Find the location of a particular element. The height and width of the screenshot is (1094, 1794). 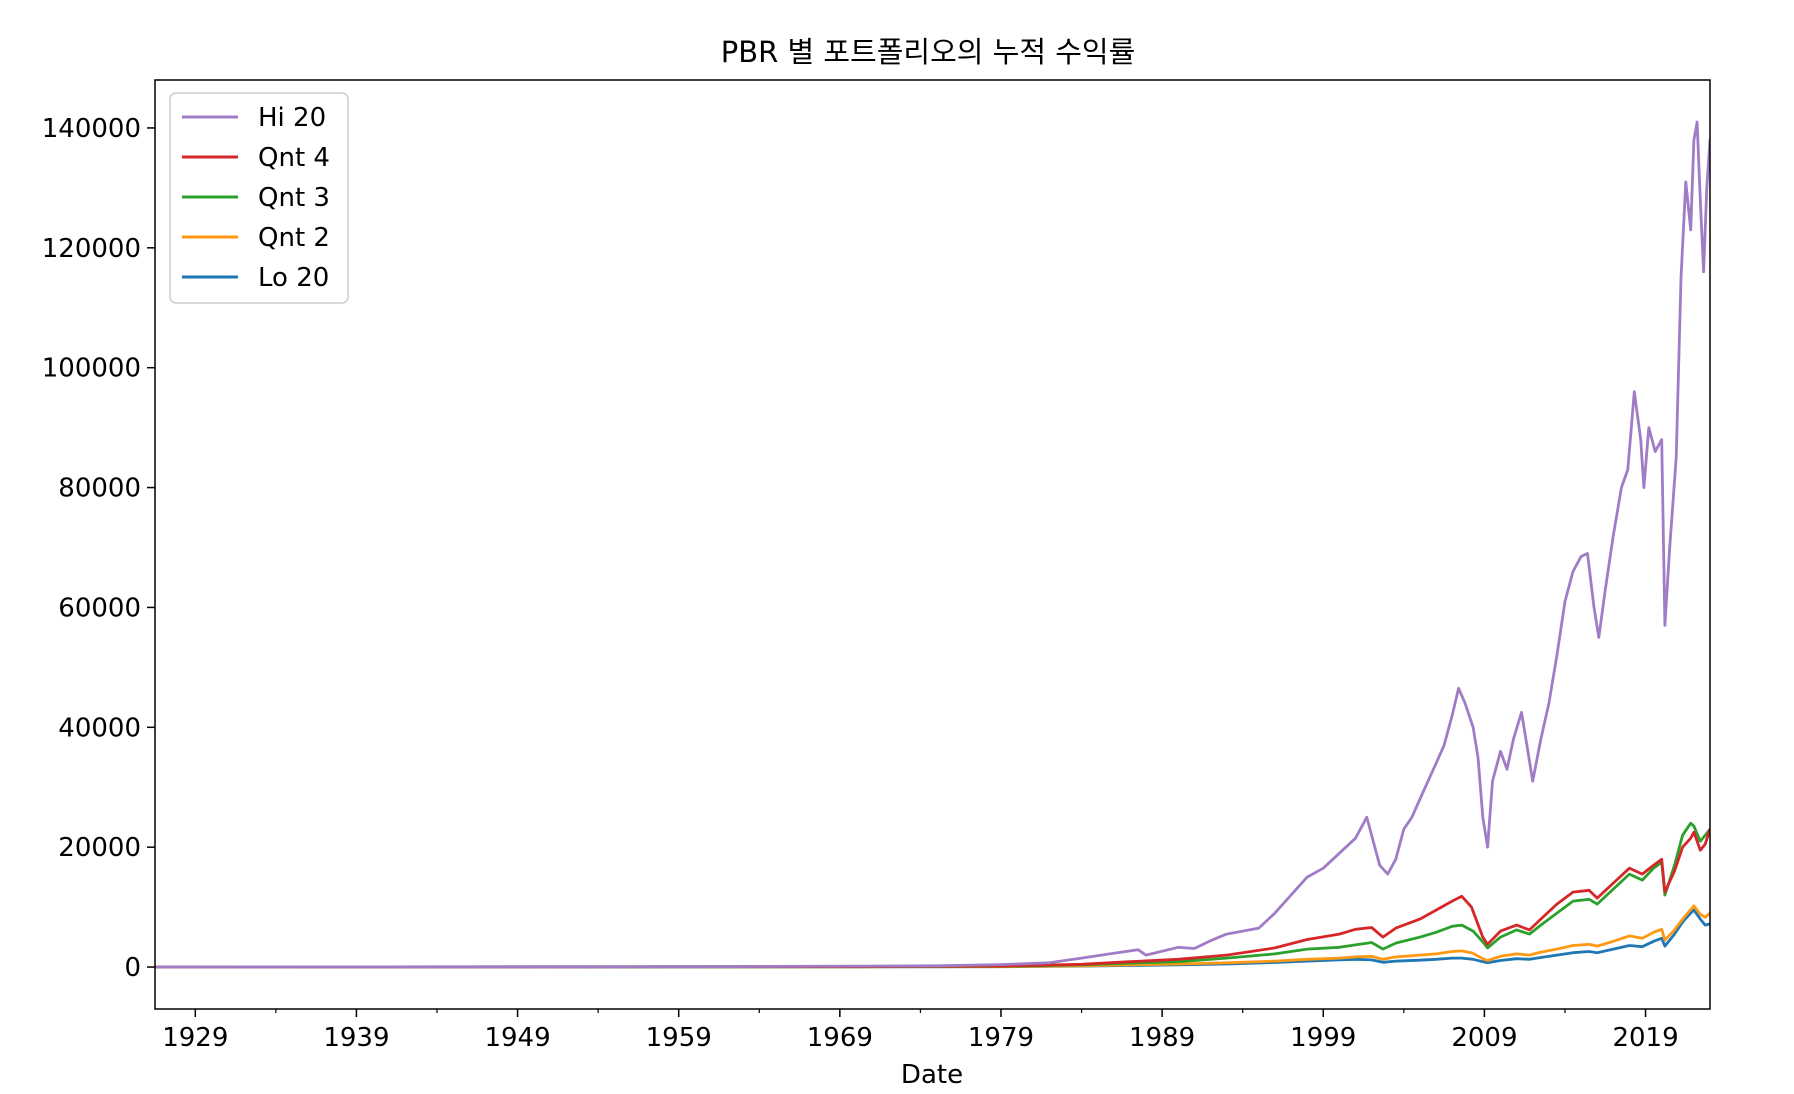

x-tick-label: 1949 is located at coordinates (517, 1038).